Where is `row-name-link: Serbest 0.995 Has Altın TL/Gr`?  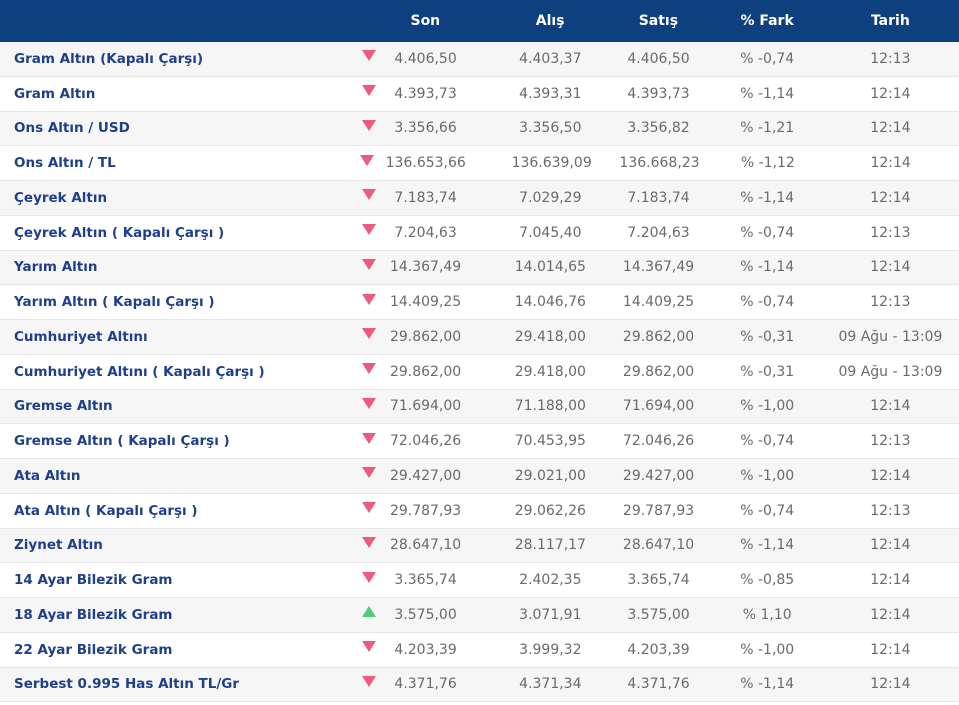
row-name-link: Serbest 0.995 Has Altın TL/Gr is located at coordinates (127, 684).